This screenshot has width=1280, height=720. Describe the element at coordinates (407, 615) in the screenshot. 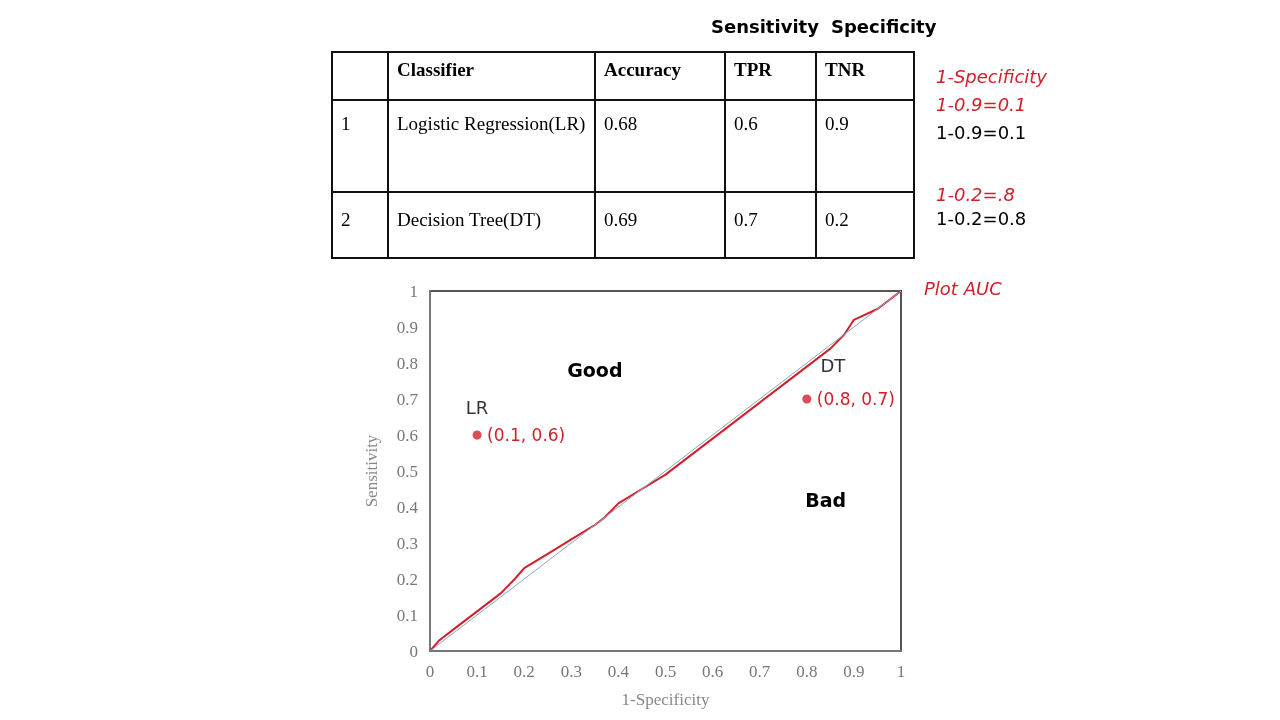

I see `y-tick-label: 0.1` at that location.